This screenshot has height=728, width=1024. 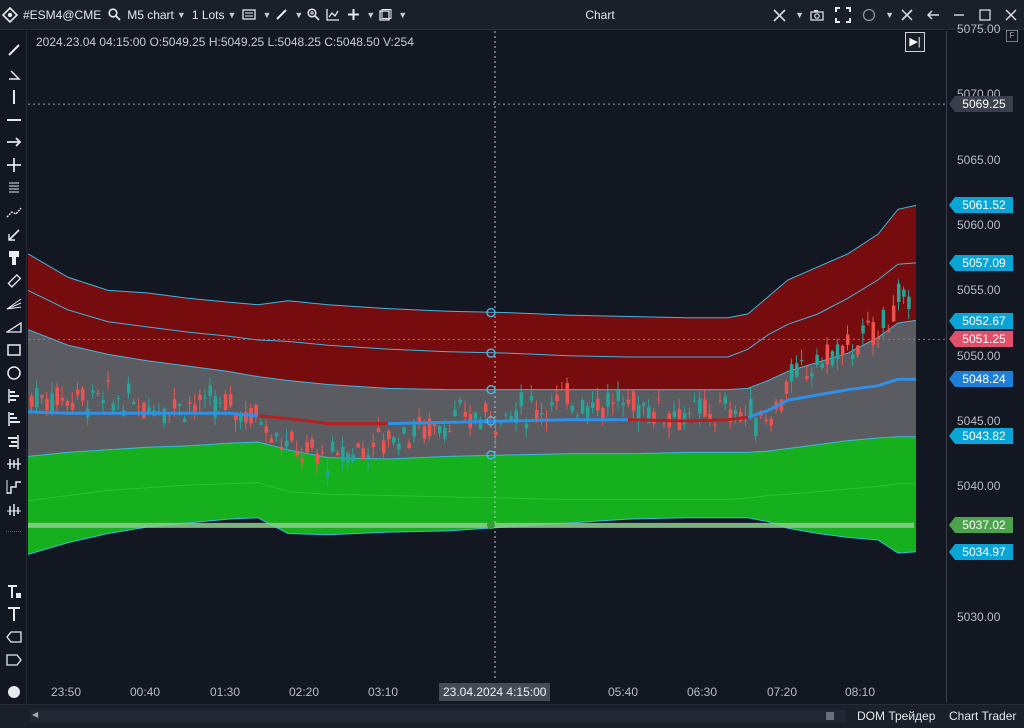 What do you see at coordinates (491, 312) in the screenshot?
I see `crosshair-marker` at bounding box center [491, 312].